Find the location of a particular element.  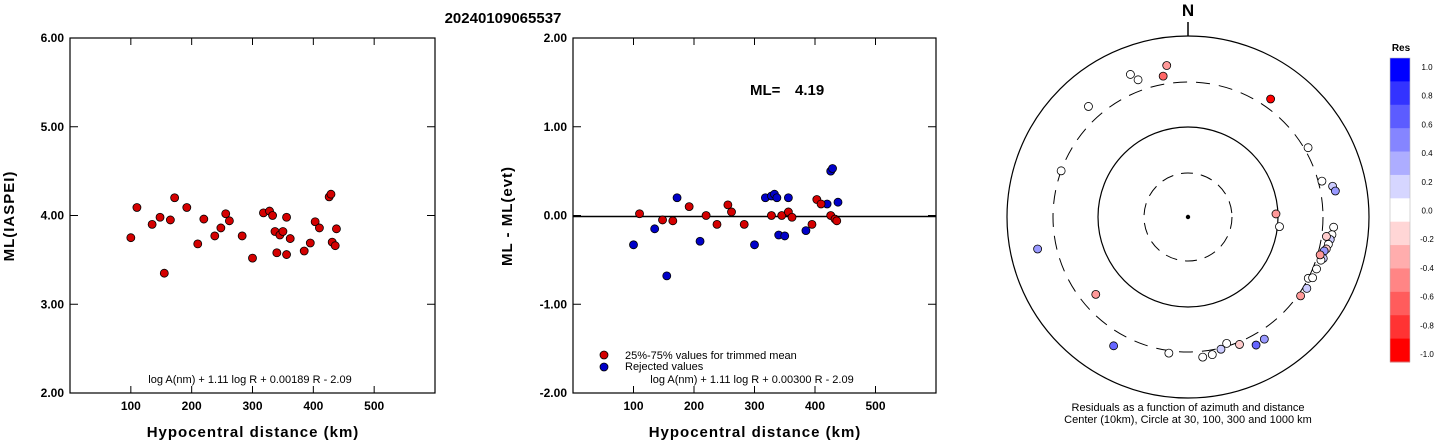

residual-x-tick-label: 200 is located at coordinates (694, 406).